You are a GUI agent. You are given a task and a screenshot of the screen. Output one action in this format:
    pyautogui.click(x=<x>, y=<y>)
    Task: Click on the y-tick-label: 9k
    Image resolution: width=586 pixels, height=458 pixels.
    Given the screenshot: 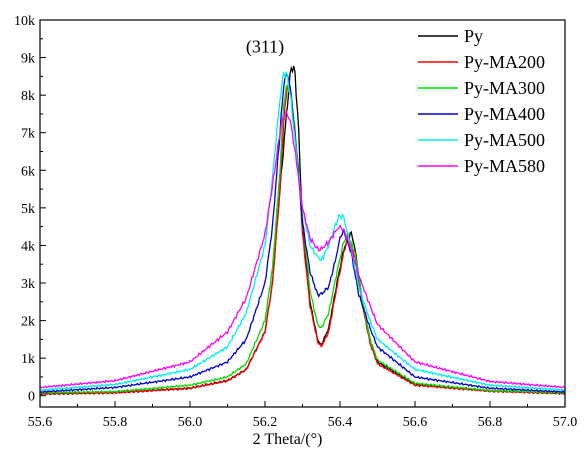 What is the action you would take?
    pyautogui.click(x=28, y=59)
    